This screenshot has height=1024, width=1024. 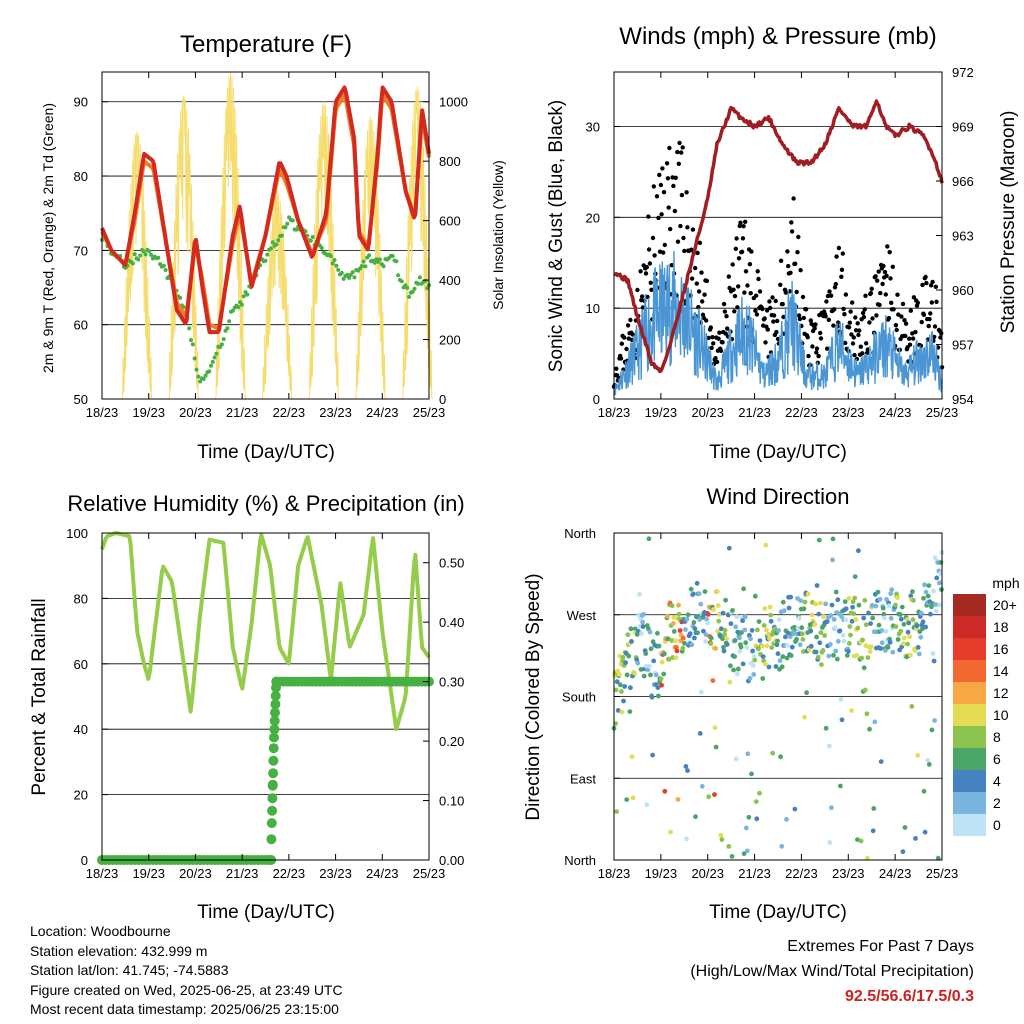 What do you see at coordinates (81, 795) in the screenshot?
I see `y-tick-label: 20` at bounding box center [81, 795].